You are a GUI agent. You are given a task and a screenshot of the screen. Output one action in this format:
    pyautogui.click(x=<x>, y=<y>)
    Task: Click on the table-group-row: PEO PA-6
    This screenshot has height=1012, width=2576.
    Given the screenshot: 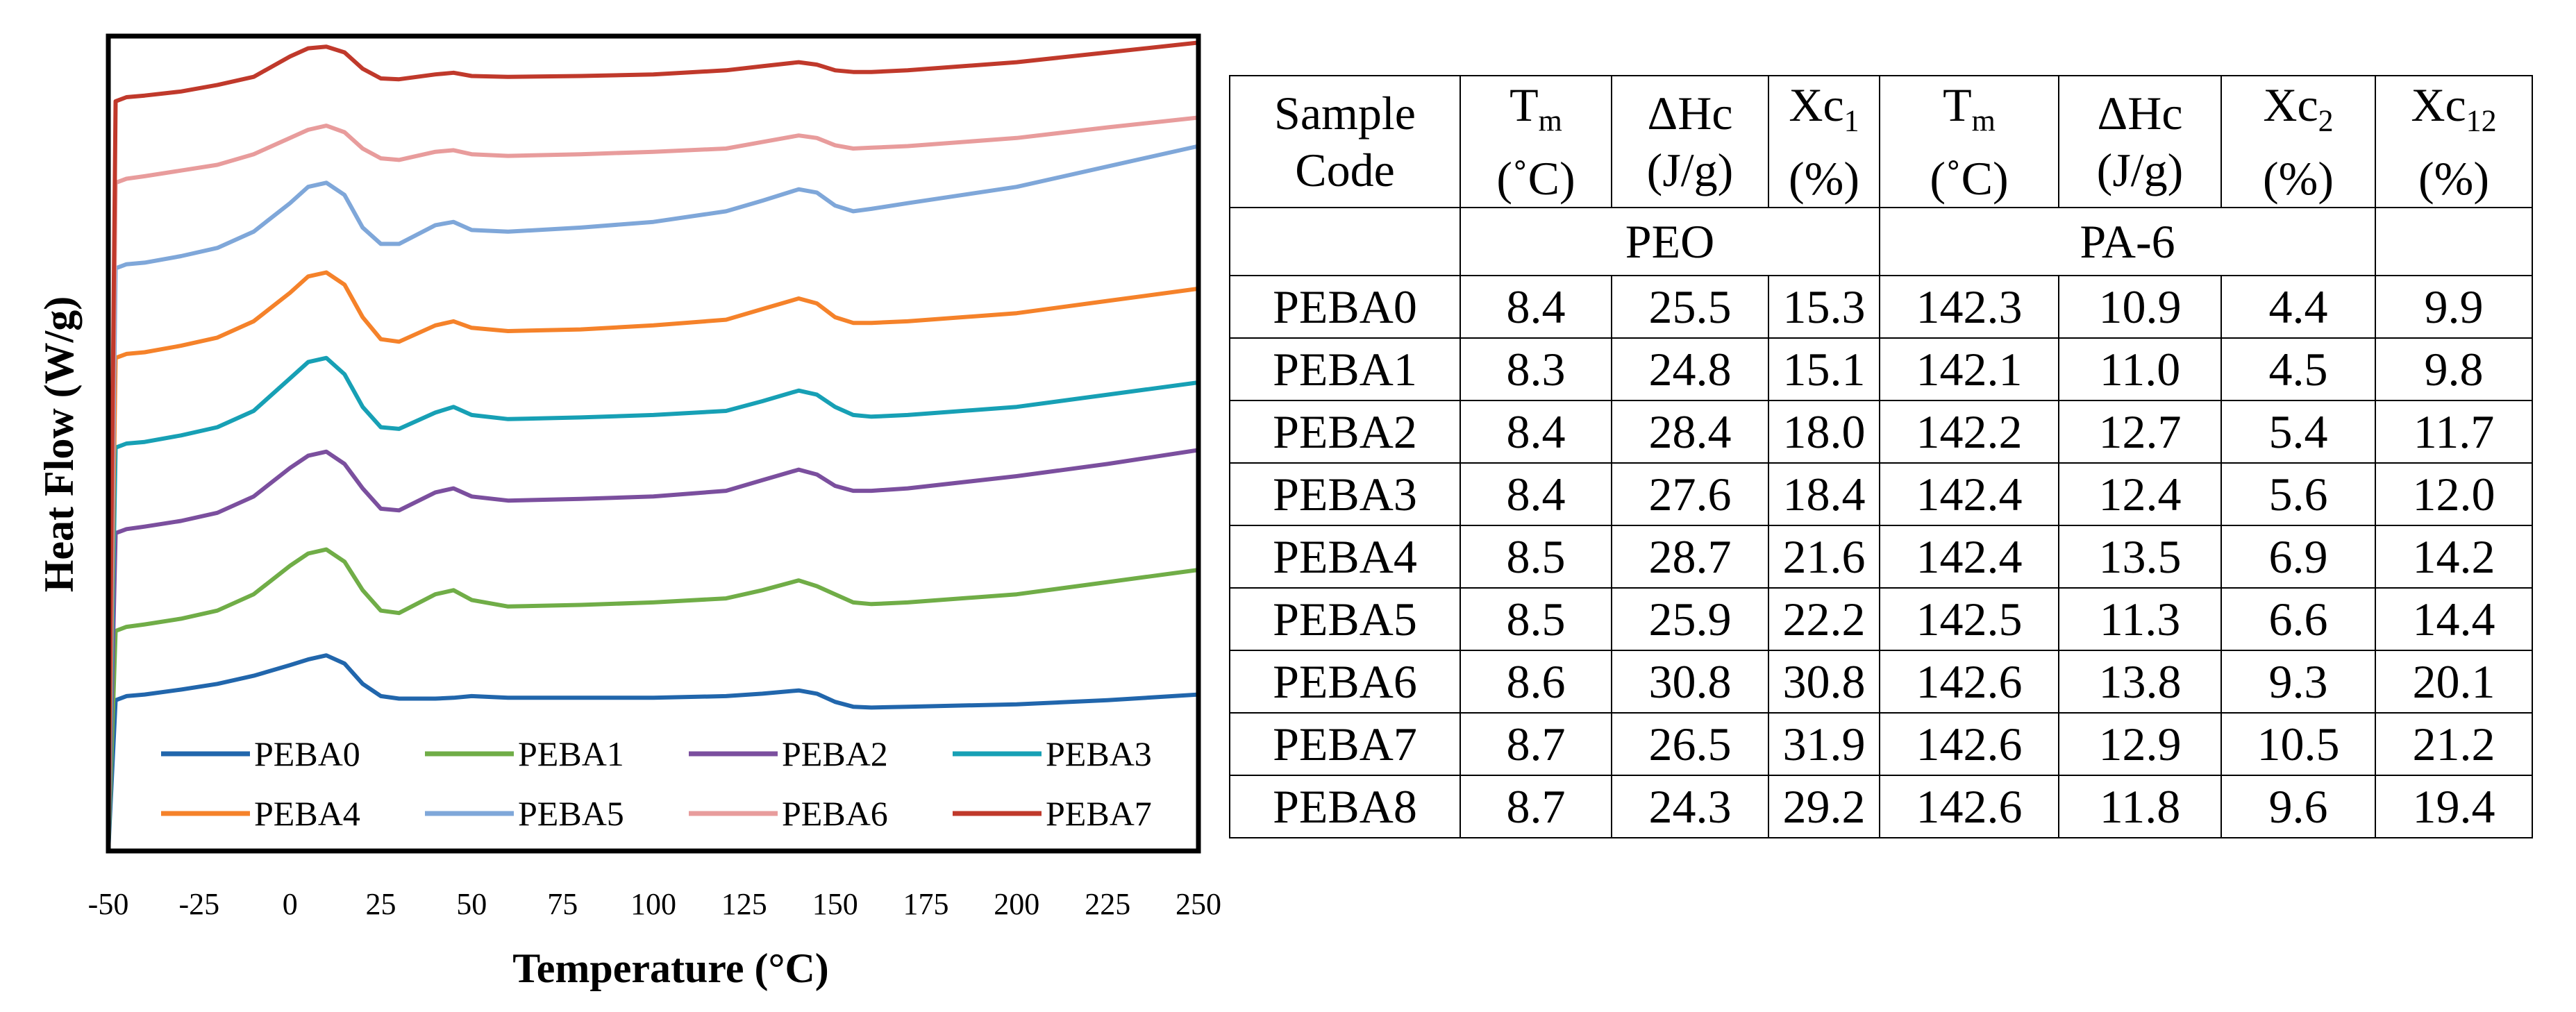 What is the action you would take?
    pyautogui.click(x=1881, y=241)
    